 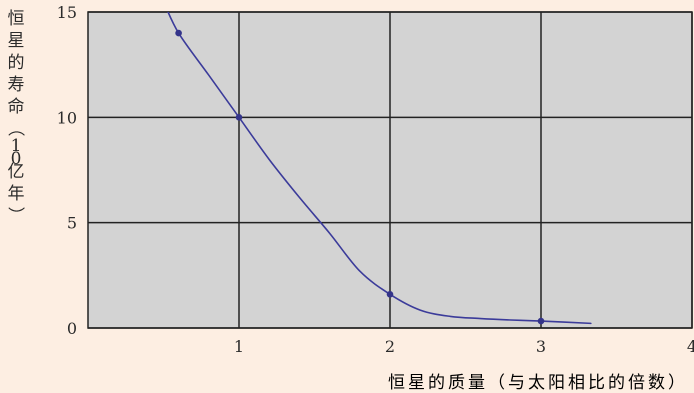 What do you see at coordinates (67, 170) in the screenshot?
I see `y-axis-tick-labels: 0 5 10 15` at bounding box center [67, 170].